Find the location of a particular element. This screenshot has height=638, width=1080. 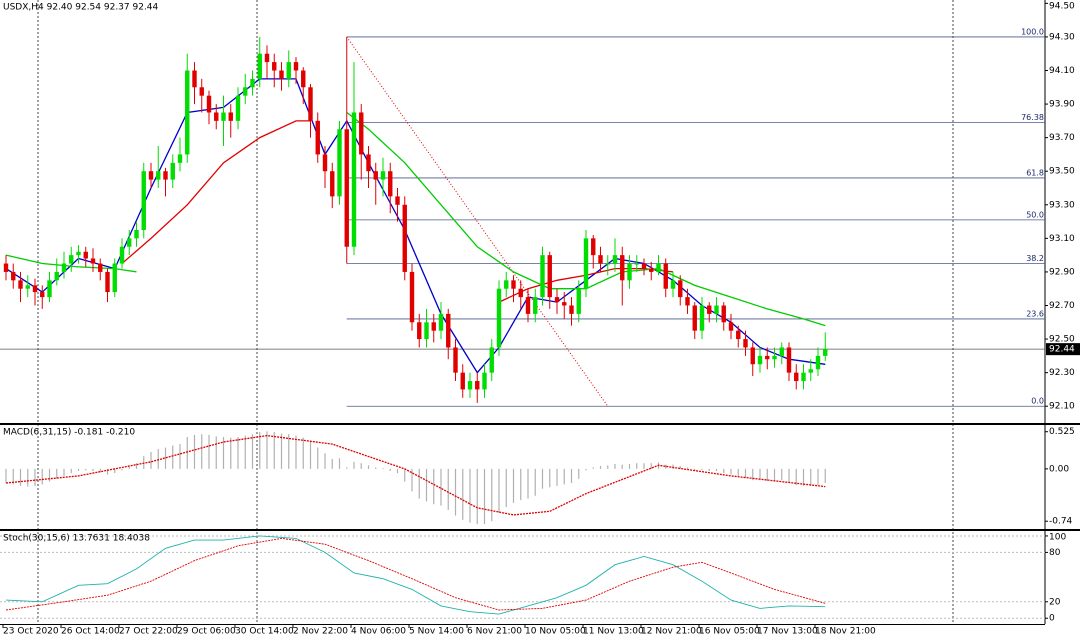

fibo-label: 0.0 is located at coordinates (1037, 401).